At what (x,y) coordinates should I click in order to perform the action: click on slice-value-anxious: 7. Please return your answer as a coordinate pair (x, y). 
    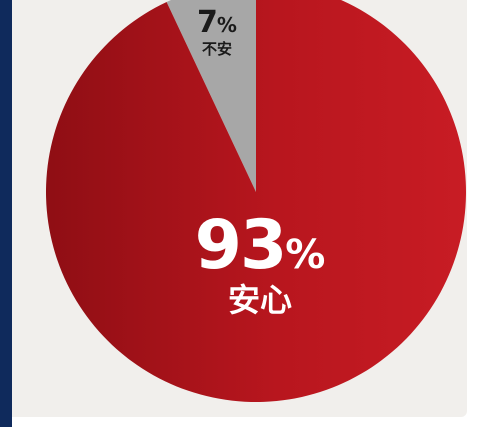
    Looking at the image, I should click on (207, 22).